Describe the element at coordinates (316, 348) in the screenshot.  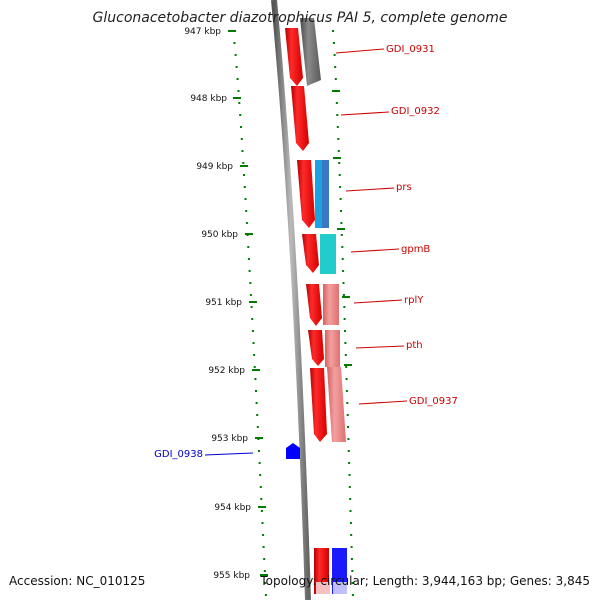
I see `gene-arrow-pth` at that location.